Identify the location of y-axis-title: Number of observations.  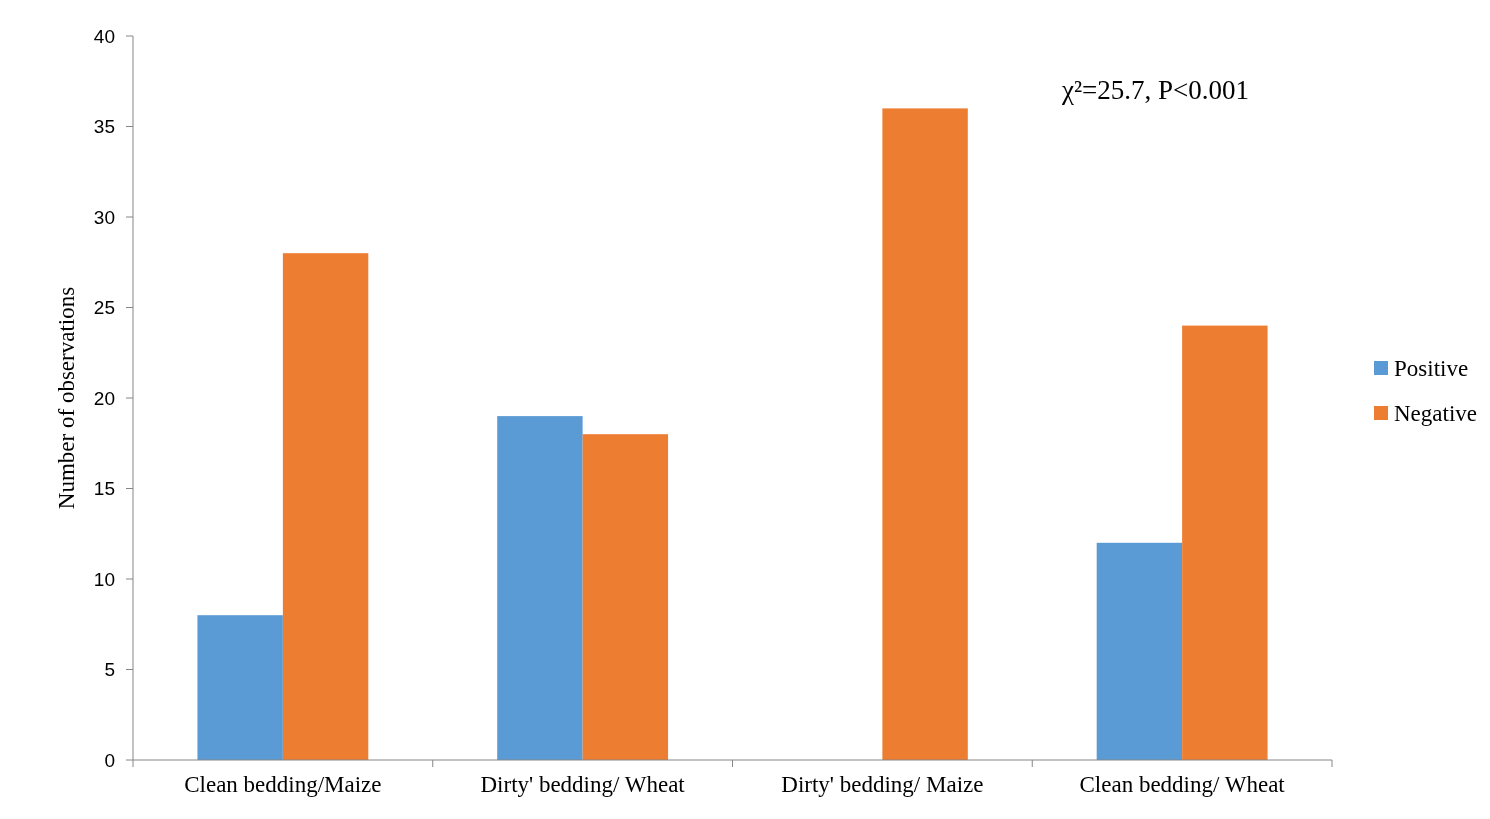
(66, 398).